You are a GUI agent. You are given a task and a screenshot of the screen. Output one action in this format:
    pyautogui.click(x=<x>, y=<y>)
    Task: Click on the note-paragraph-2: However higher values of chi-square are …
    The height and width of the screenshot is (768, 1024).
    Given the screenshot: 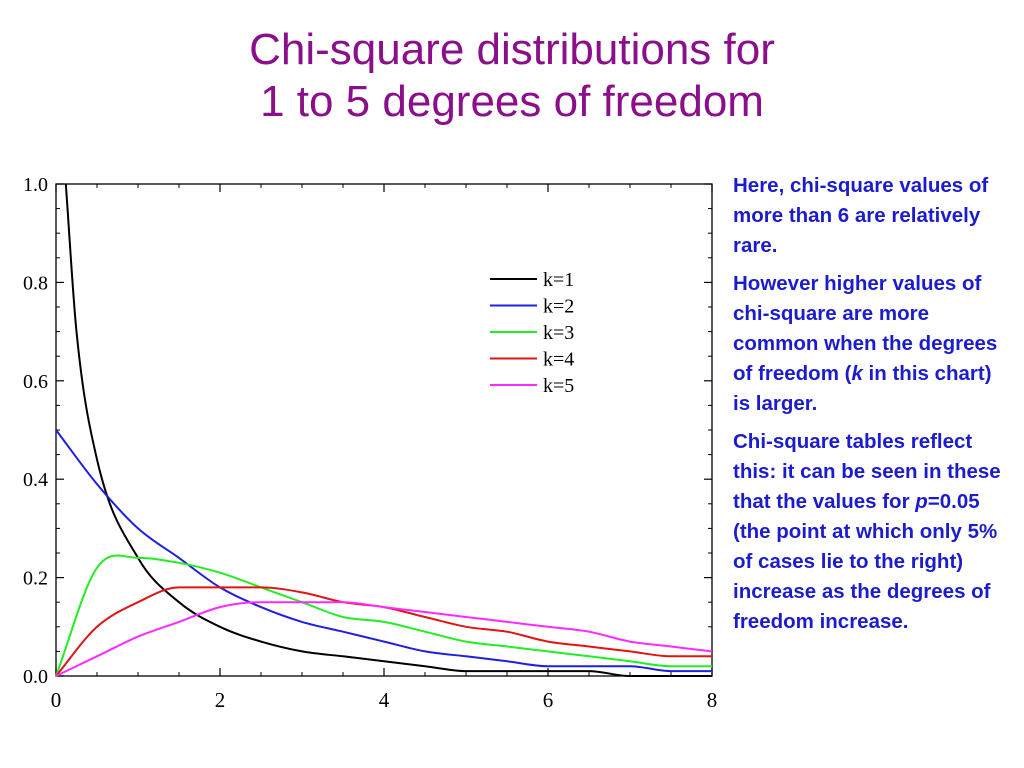 What is the action you would take?
    pyautogui.click(x=873, y=344)
    